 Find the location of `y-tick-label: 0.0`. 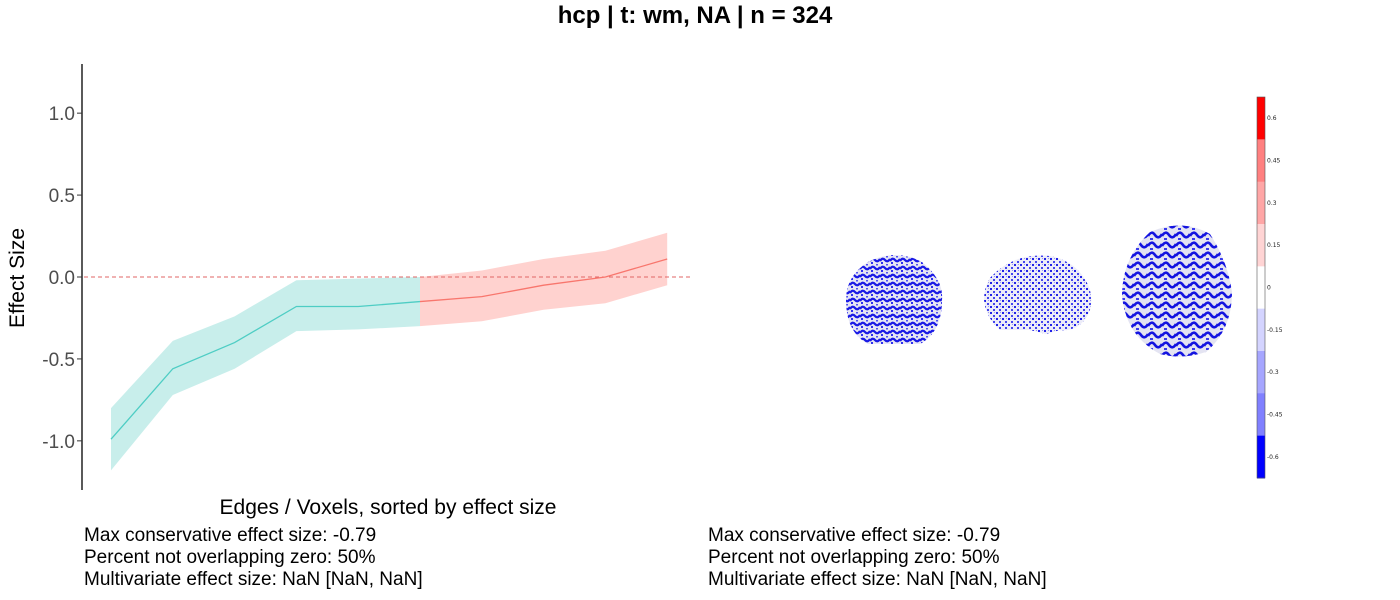

y-tick-label: 0.0 is located at coordinates (62, 278).